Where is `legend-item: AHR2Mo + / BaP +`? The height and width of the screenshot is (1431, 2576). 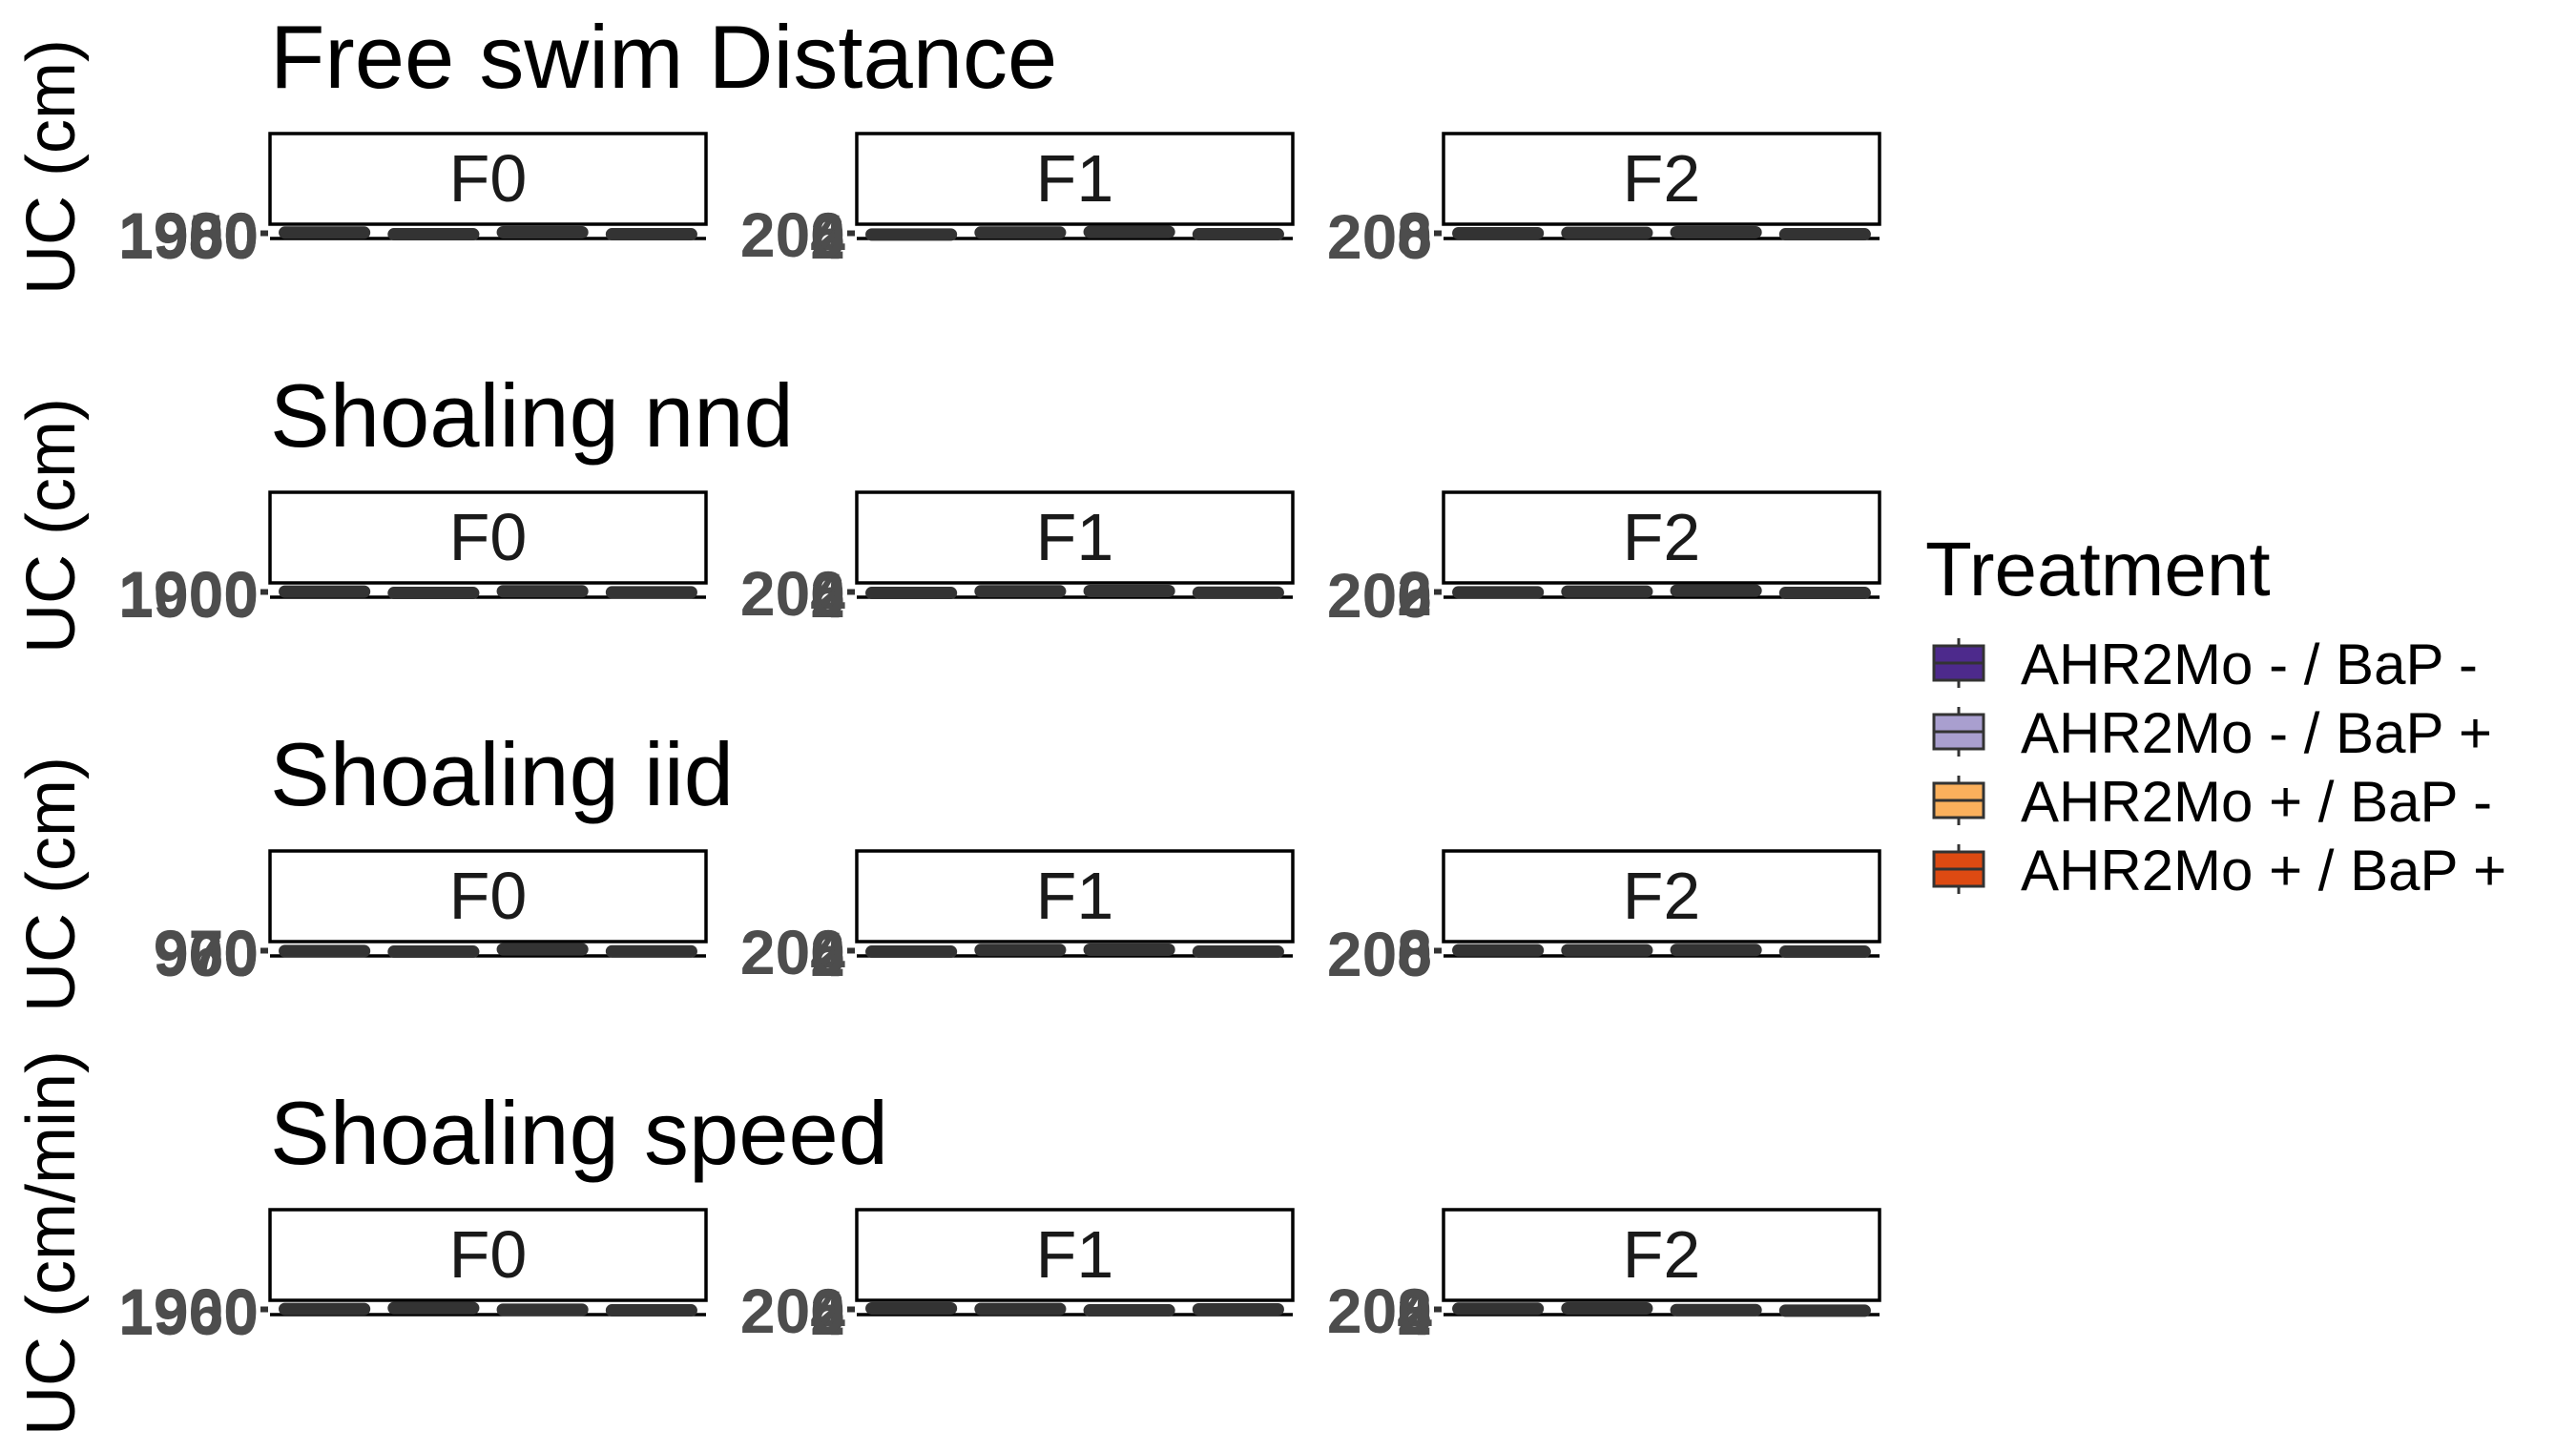
legend-item: AHR2Mo + / BaP + is located at coordinates (2219, 871).